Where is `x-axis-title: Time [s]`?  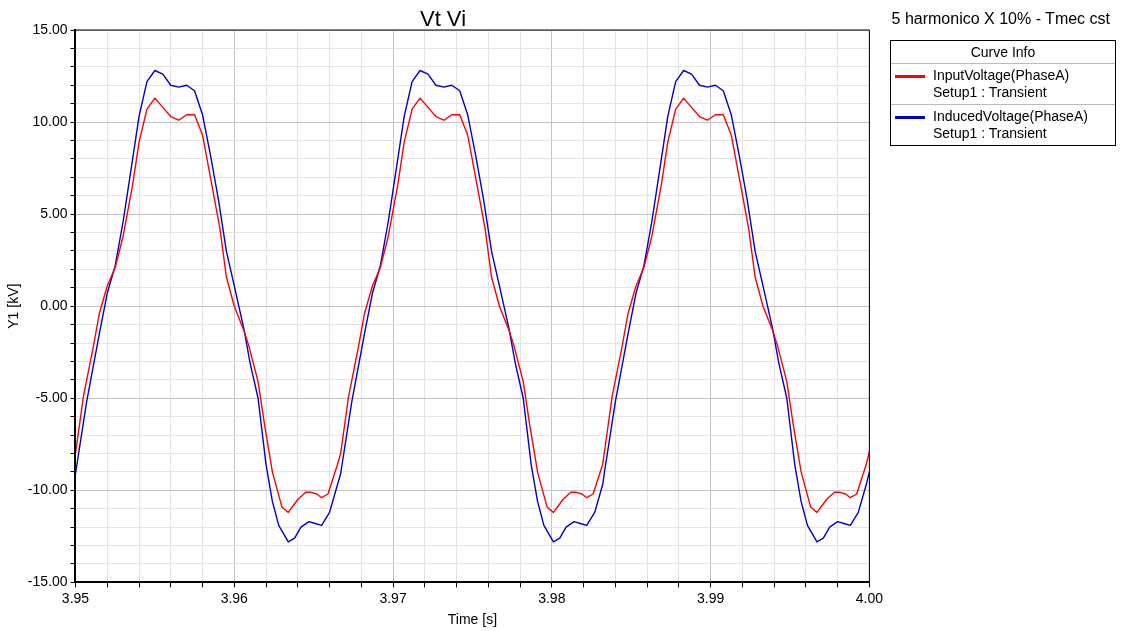 x-axis-title: Time [s] is located at coordinates (472, 619).